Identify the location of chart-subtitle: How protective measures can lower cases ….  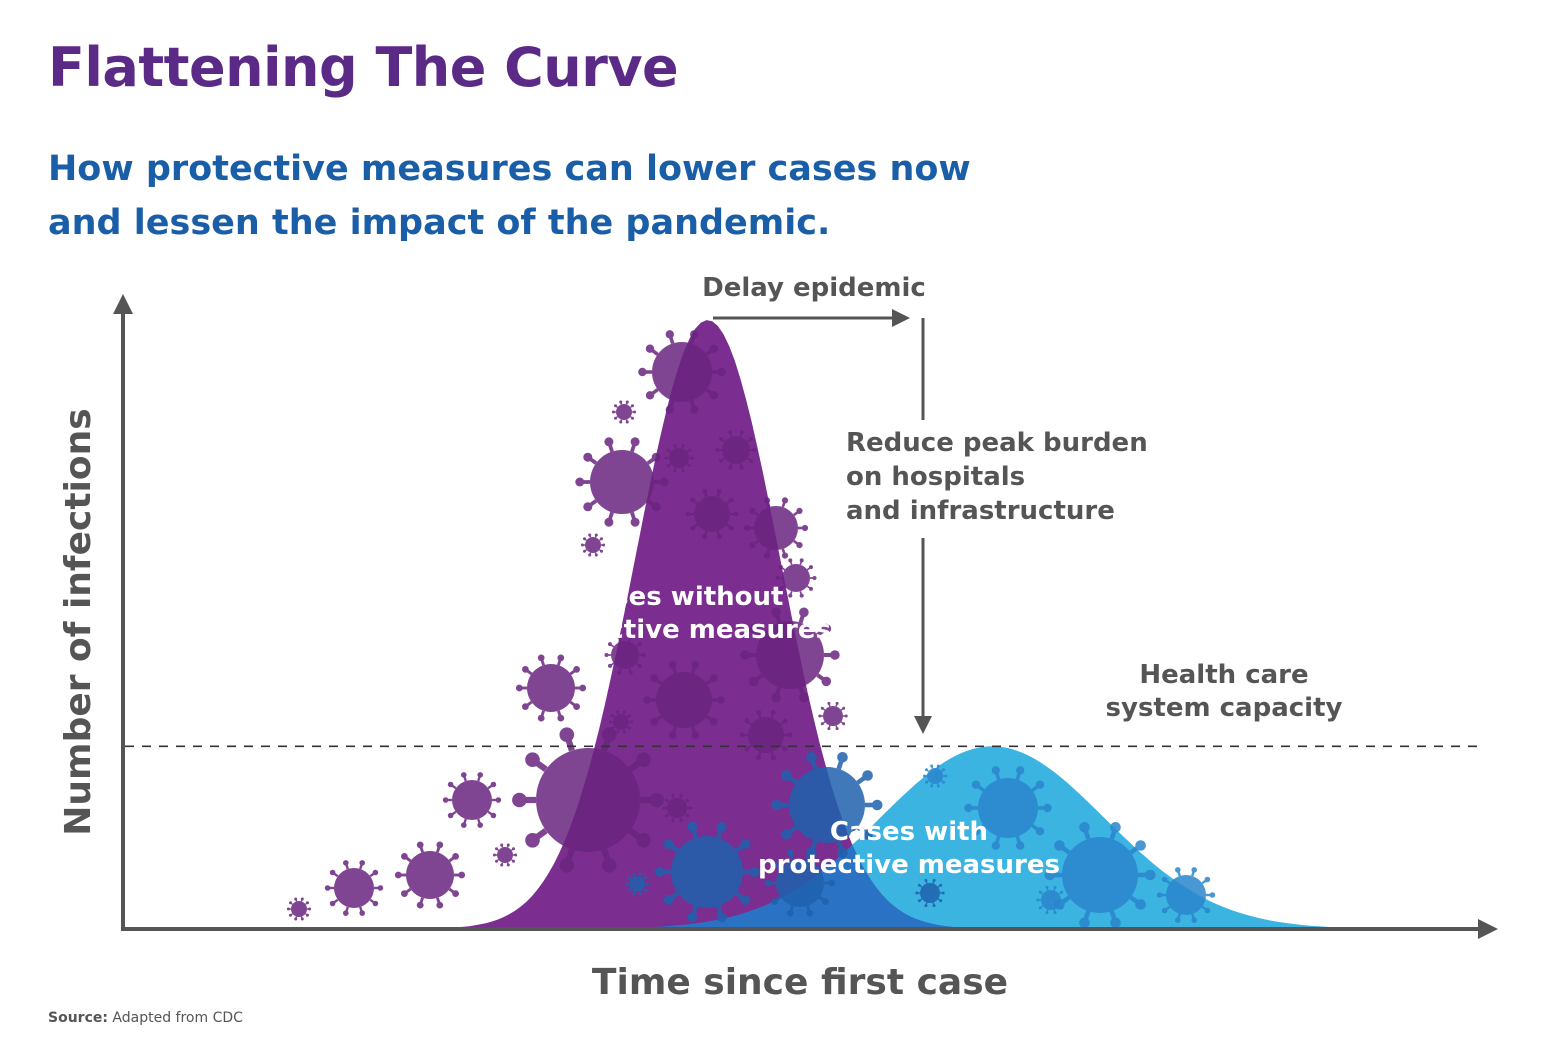
(538, 196).